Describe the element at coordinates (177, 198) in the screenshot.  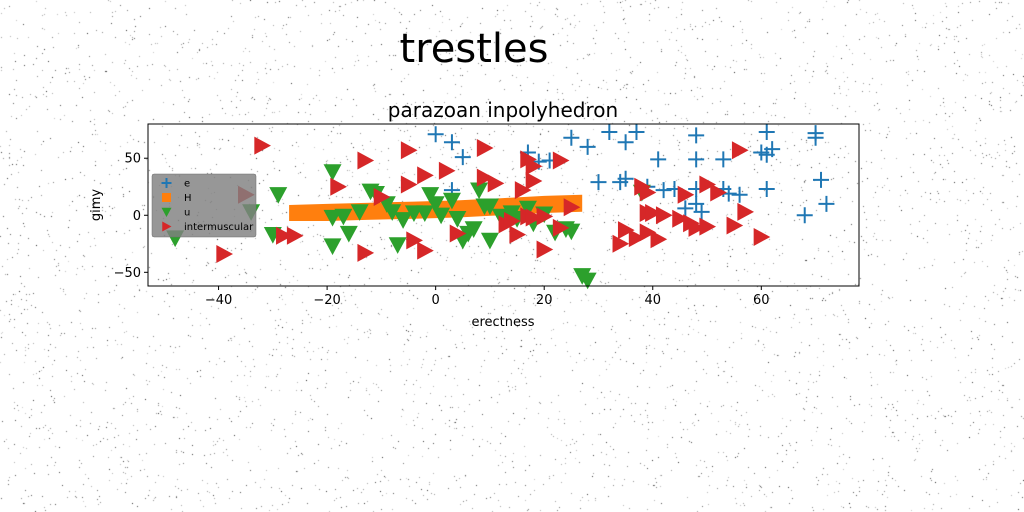
I see `legend-entry-H: H` at that location.